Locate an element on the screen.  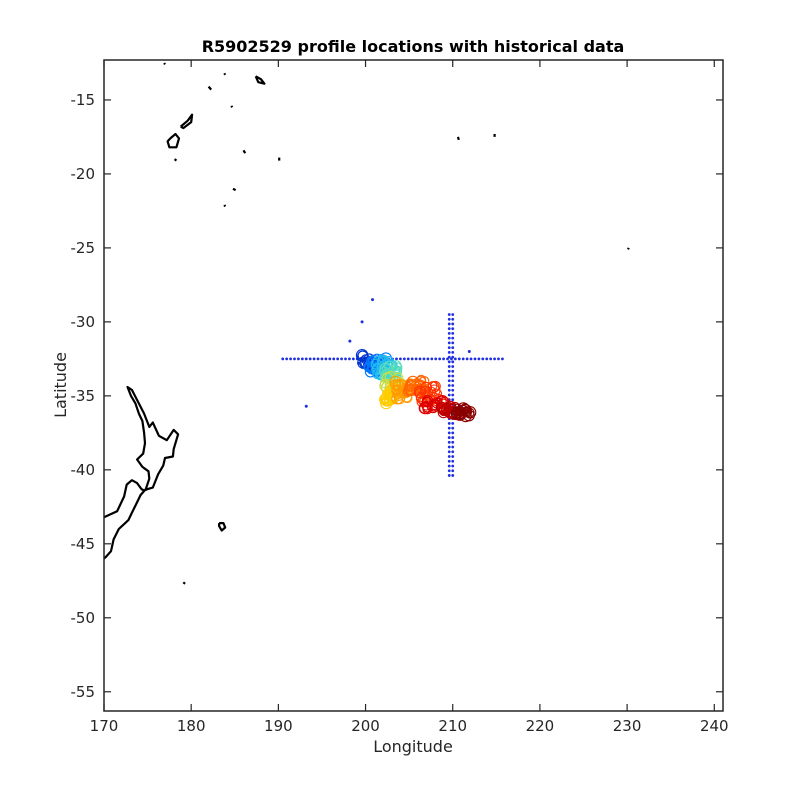
x-tick-label: 240 is located at coordinates (714, 726).